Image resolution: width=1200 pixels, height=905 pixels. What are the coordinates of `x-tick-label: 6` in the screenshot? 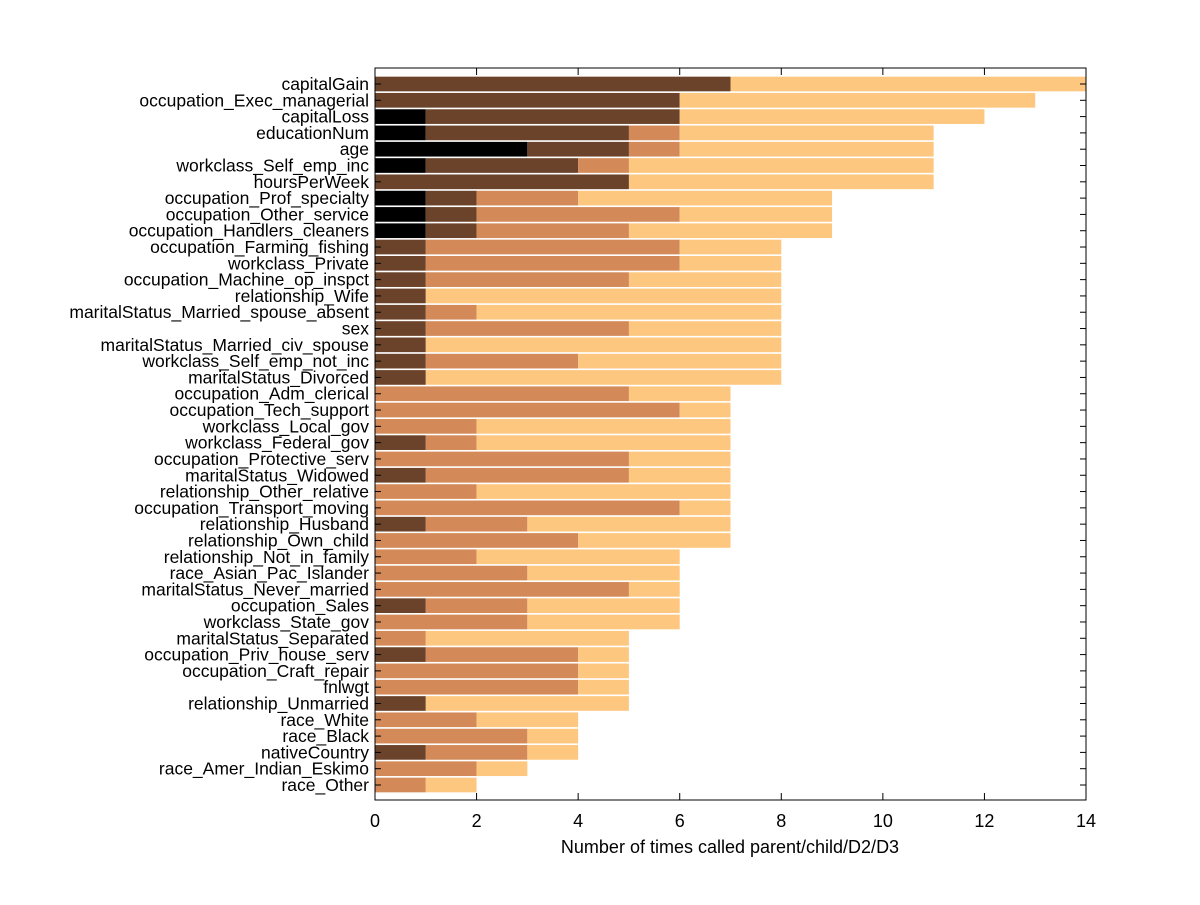 It's located at (680, 821).